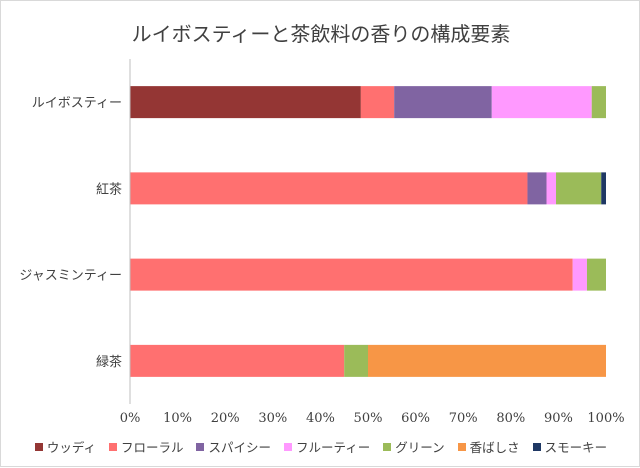  I want to click on legend-item: フローラル, so click(146, 446).